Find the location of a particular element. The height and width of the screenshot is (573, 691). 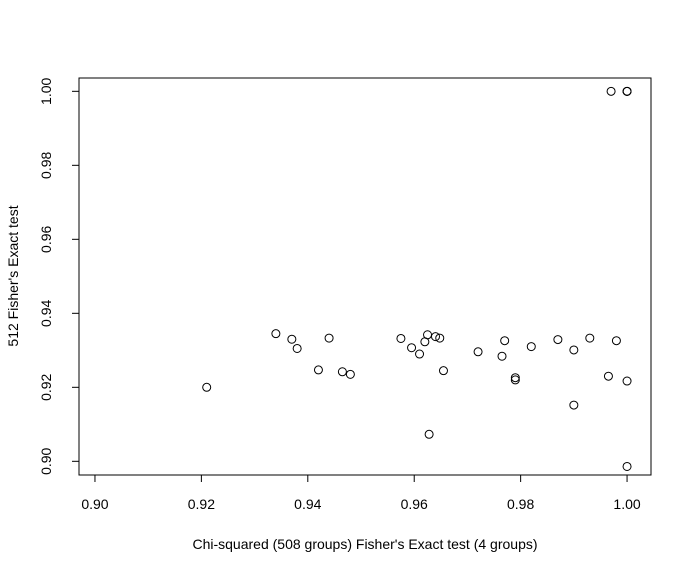

x-axis: 0.90 0.92 0.94 0.96 0.98 1.00 is located at coordinates (361, 493).